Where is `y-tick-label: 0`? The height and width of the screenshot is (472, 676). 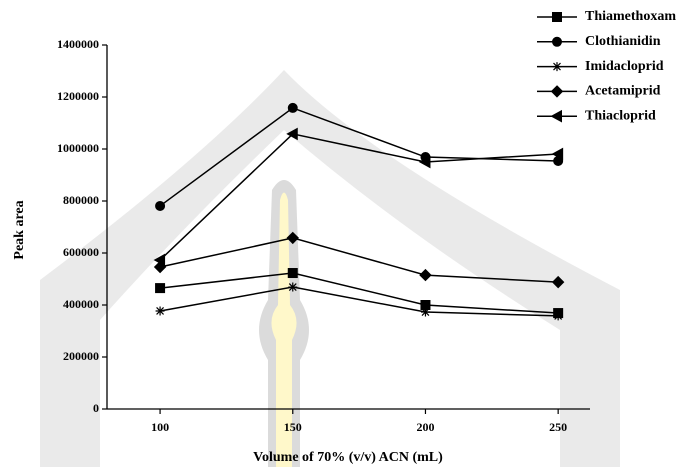 y-tick-label: 0 is located at coordinates (96, 408).